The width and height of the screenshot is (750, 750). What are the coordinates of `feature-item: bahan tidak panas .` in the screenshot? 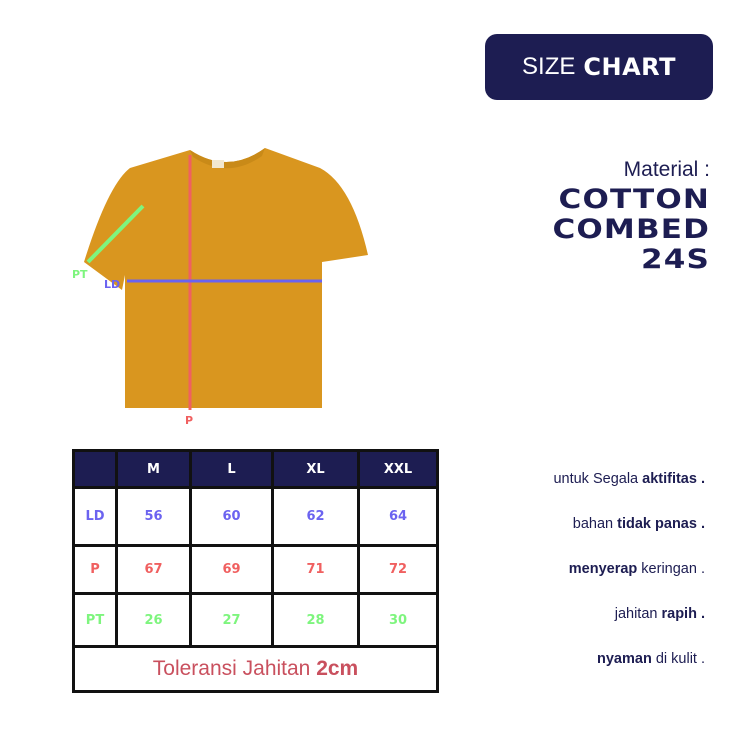 It's located at (639, 524).